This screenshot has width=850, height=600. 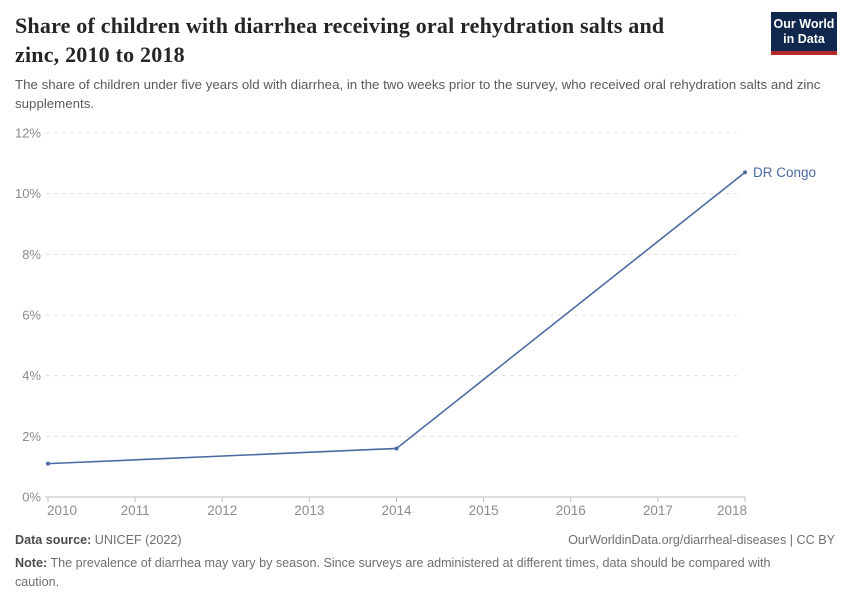 What do you see at coordinates (222, 510) in the screenshot?
I see `x-axis-tick-label: 2012` at bounding box center [222, 510].